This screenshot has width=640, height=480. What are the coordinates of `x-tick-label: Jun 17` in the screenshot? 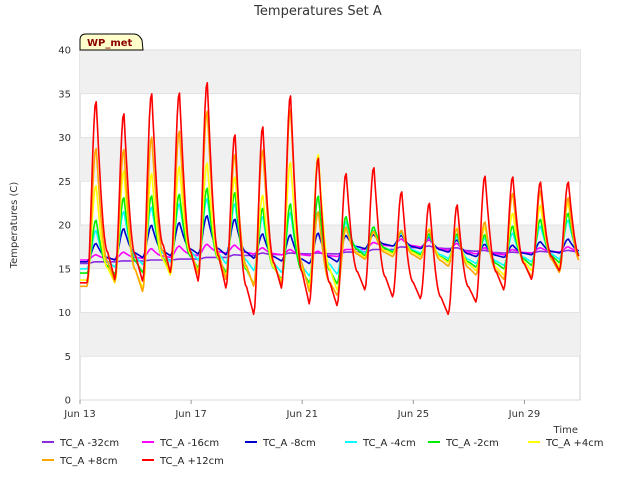 It's located at (190, 414).